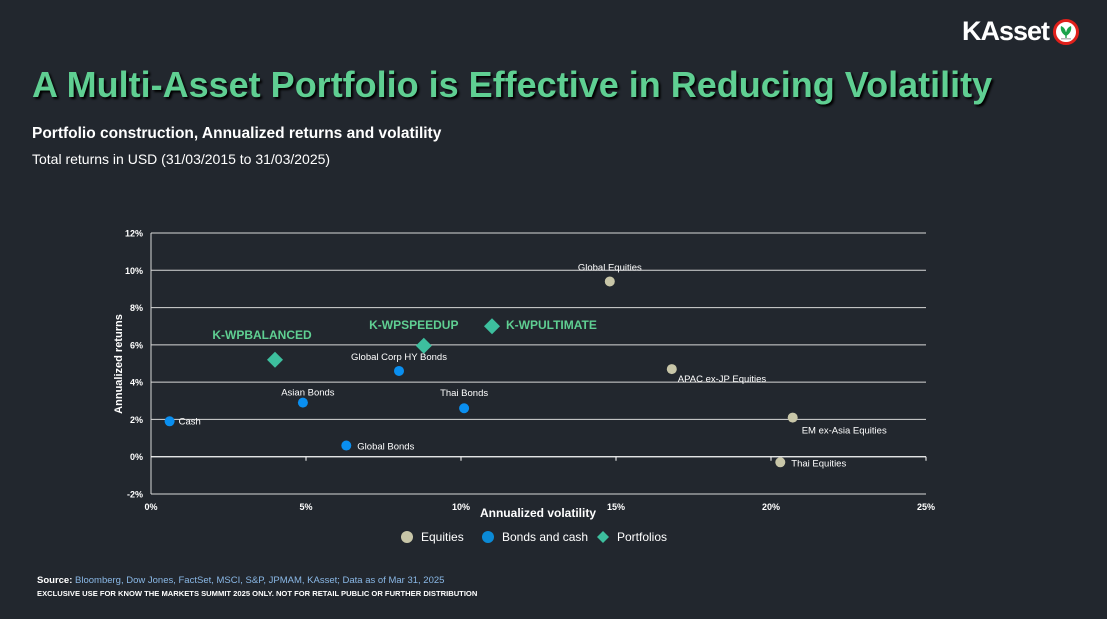 The width and height of the screenshot is (1107, 619). What do you see at coordinates (134, 234) in the screenshot?
I see `y-tick-label: 12%` at bounding box center [134, 234].